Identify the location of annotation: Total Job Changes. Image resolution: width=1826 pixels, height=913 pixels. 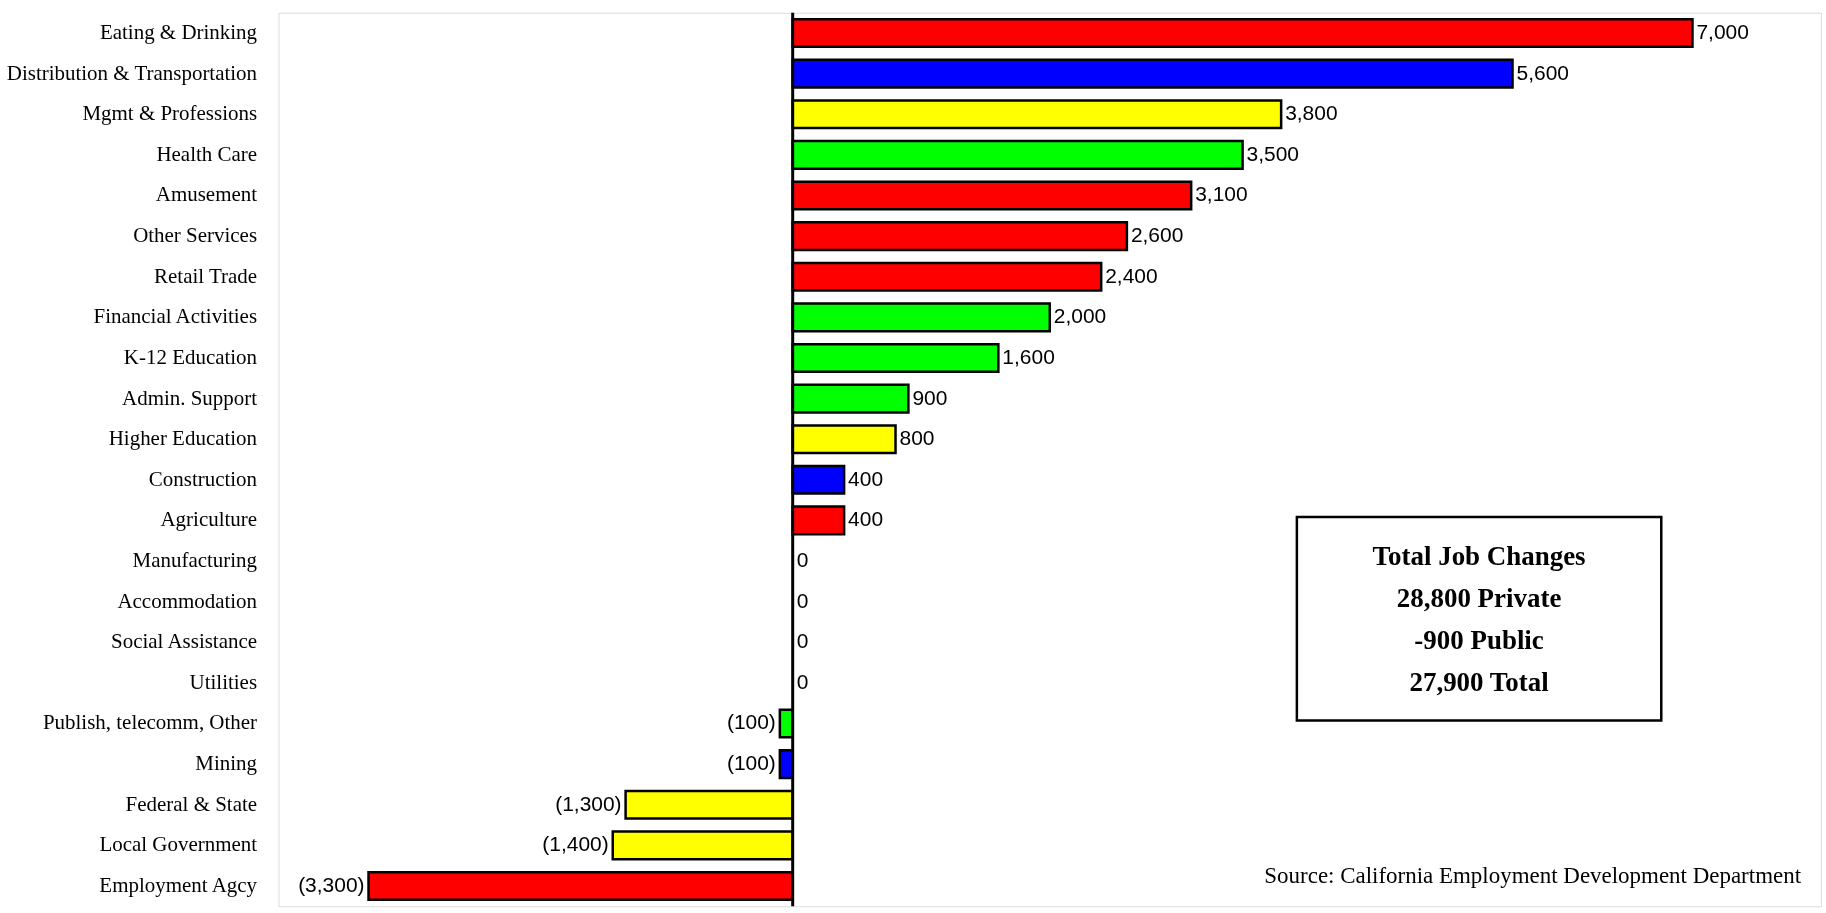
(1479, 555).